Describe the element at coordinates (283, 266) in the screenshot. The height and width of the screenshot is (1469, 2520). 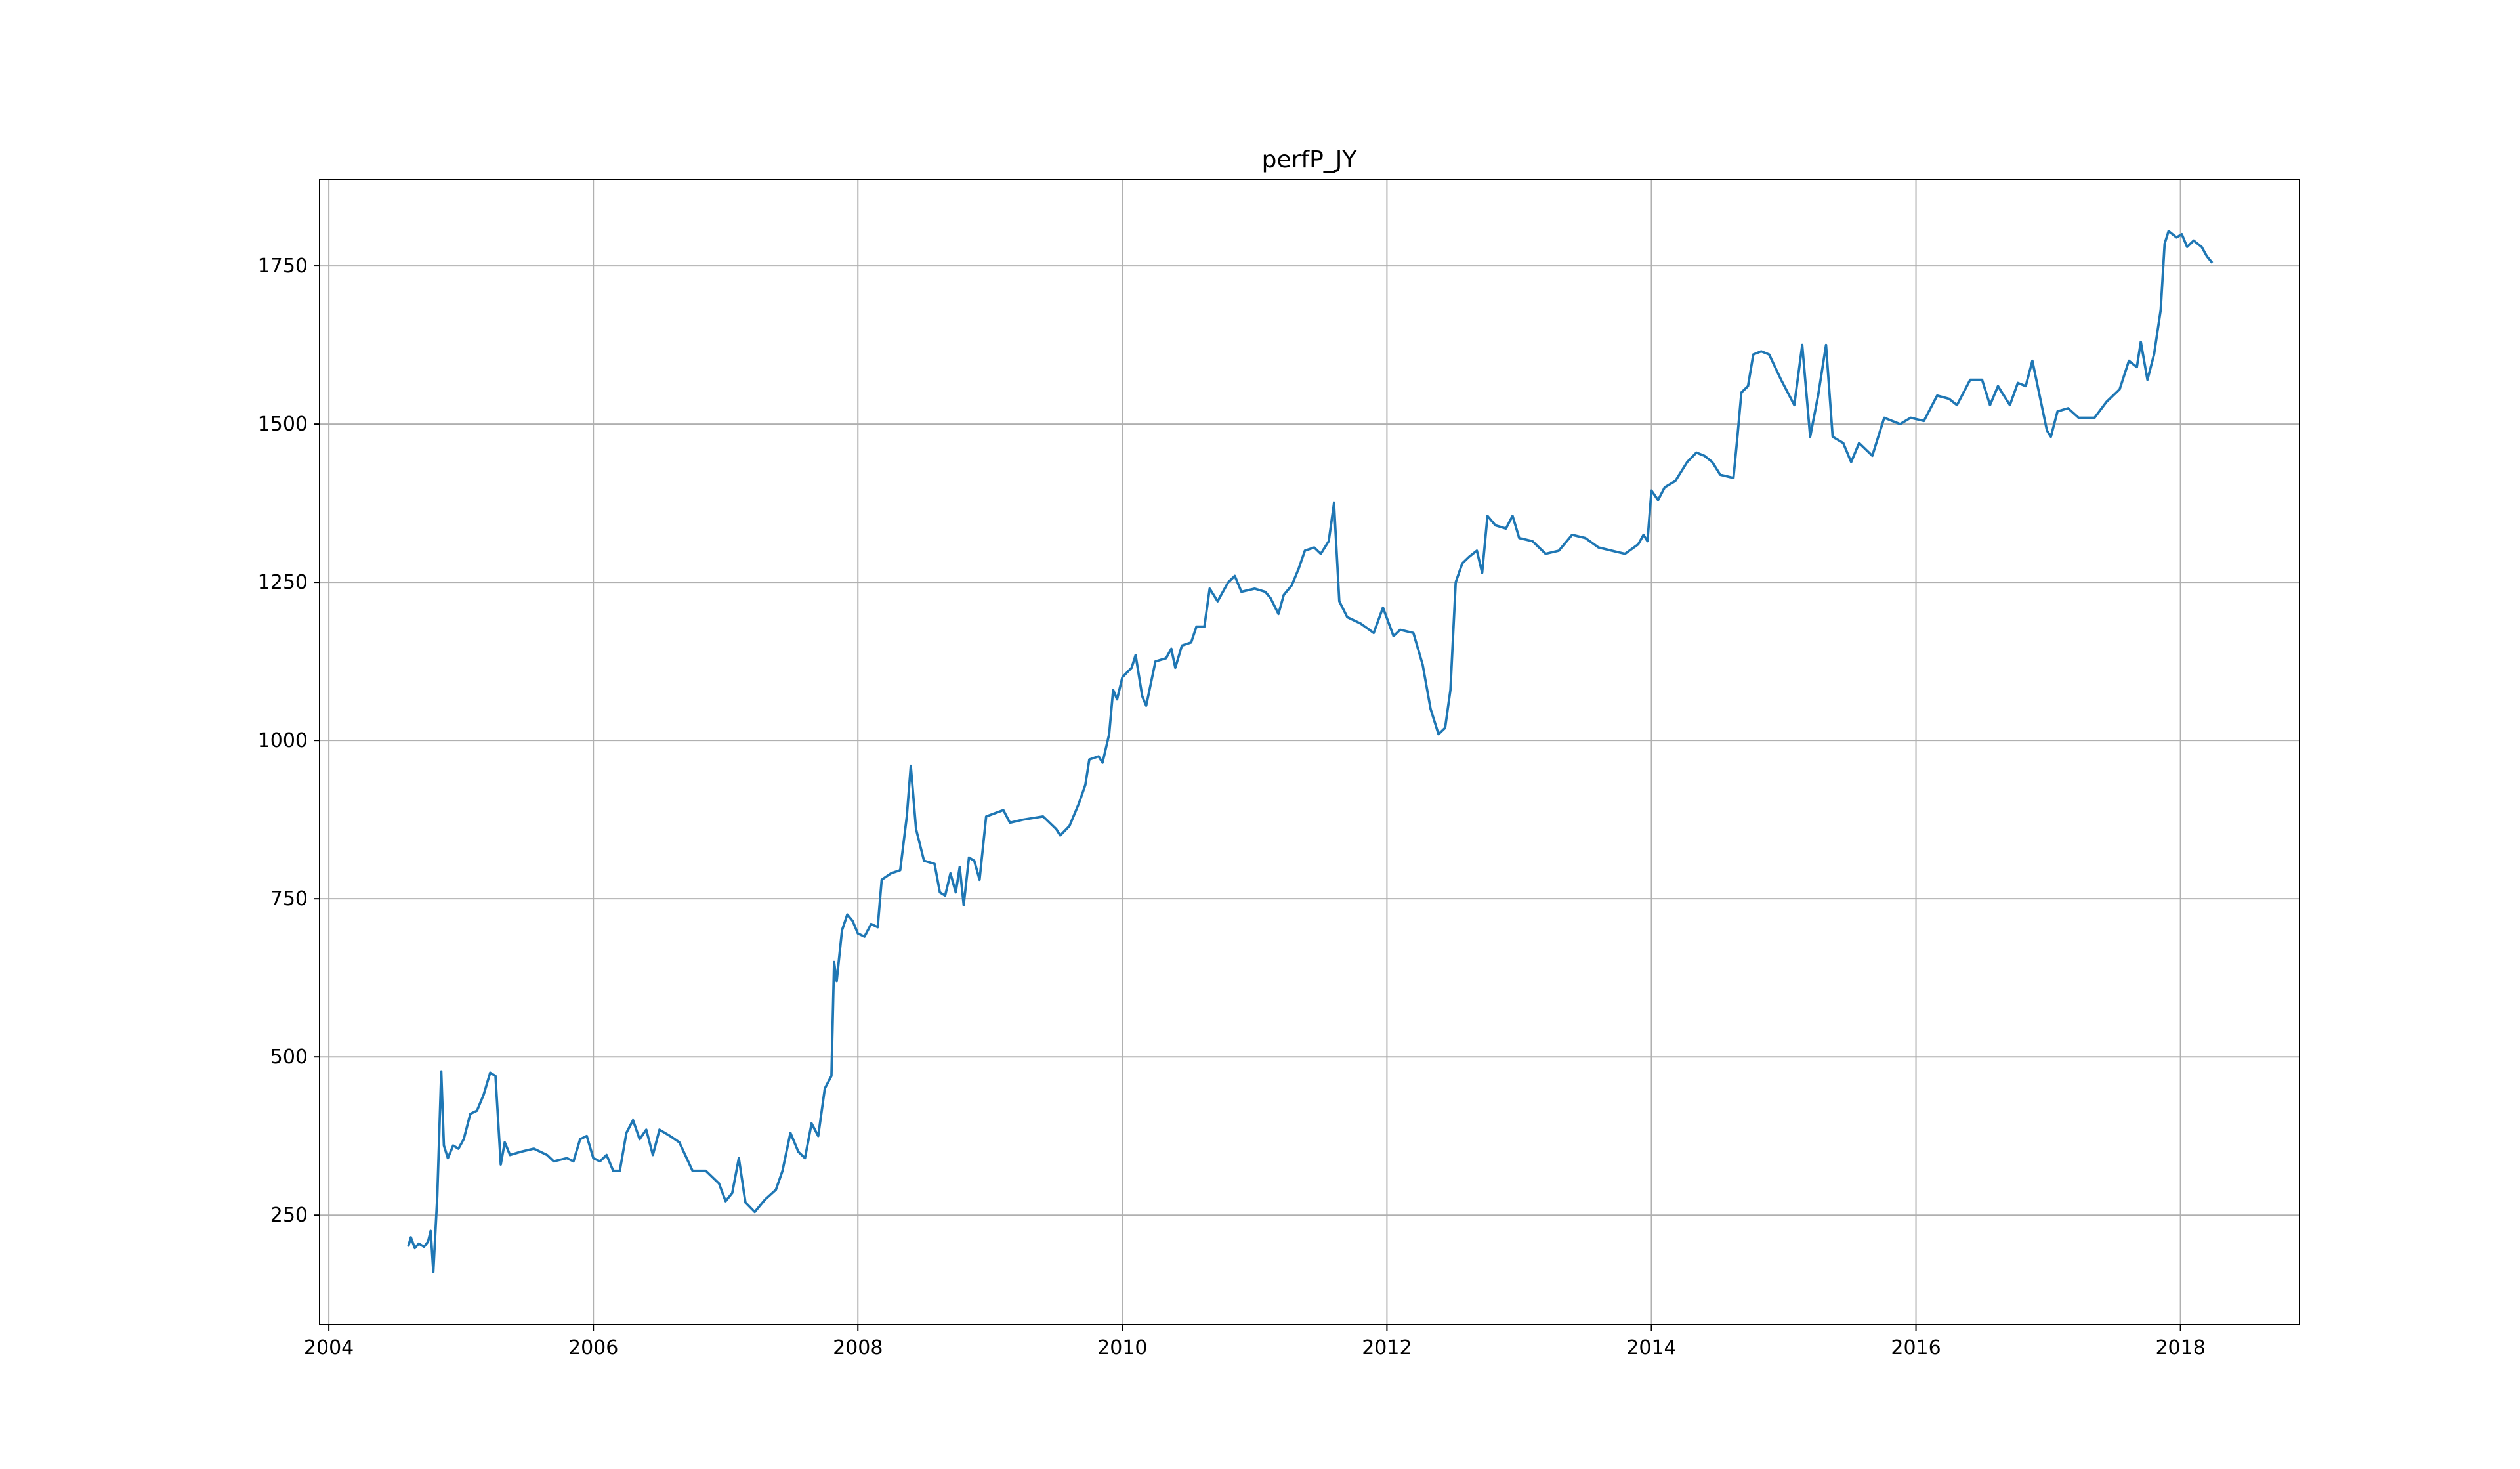
I see `y-tick-label: 1750` at that location.